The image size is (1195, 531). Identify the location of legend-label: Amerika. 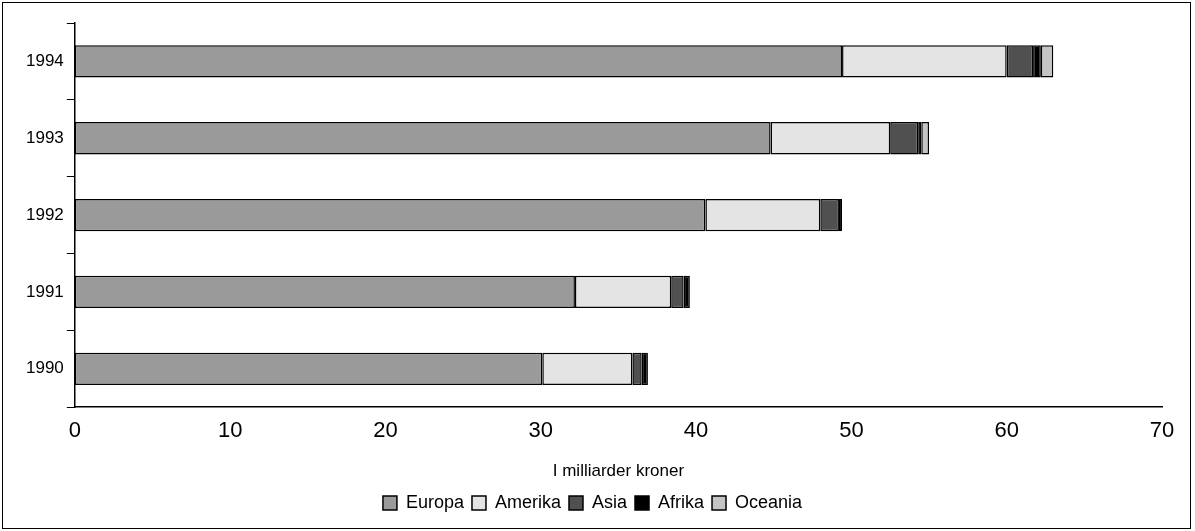
(528, 501).